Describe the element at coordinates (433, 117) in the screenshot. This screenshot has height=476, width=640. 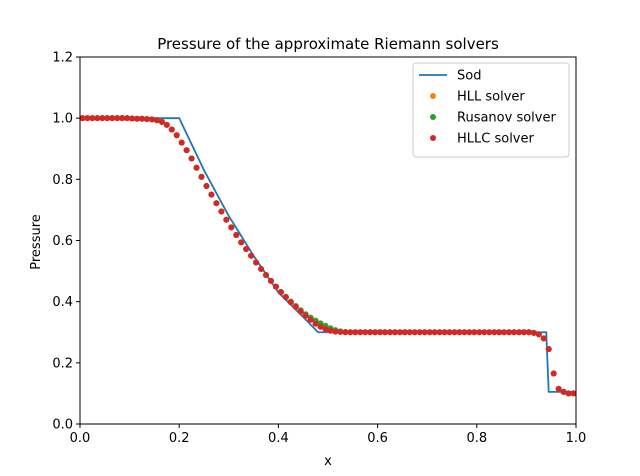
I see `legend-swatch-rusanov-solver` at that location.